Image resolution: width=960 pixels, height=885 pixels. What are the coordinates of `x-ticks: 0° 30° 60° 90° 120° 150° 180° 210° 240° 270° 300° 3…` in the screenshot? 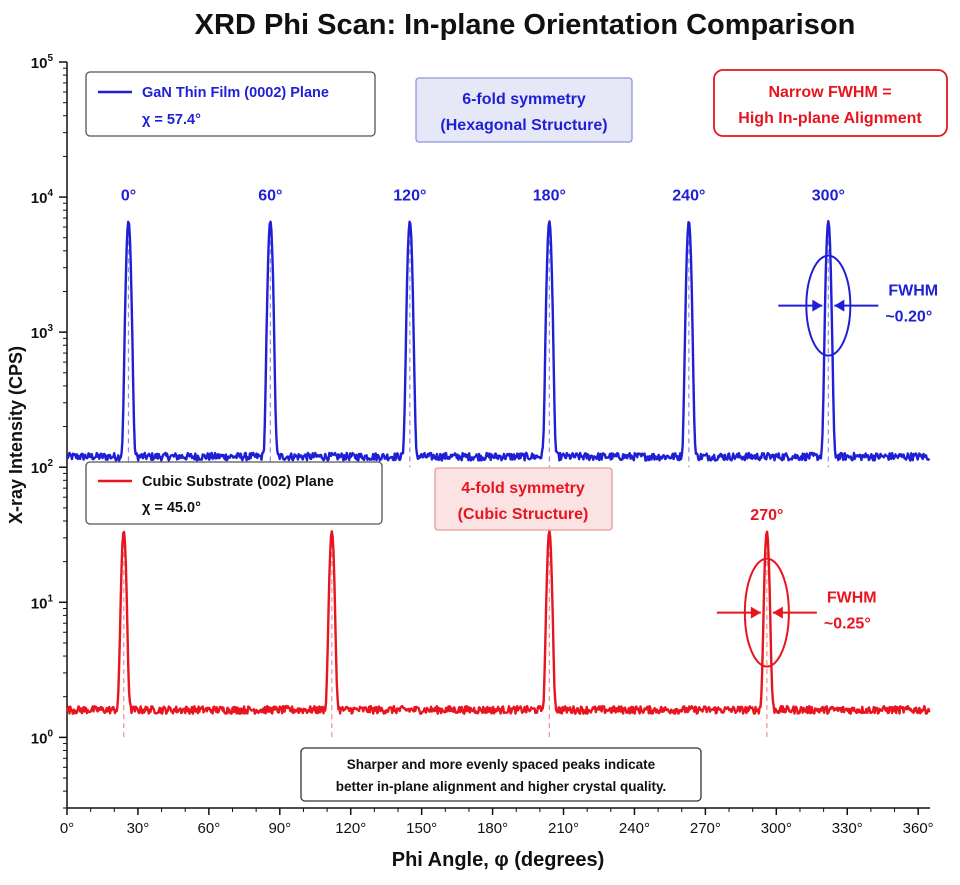 It's located at (497, 822).